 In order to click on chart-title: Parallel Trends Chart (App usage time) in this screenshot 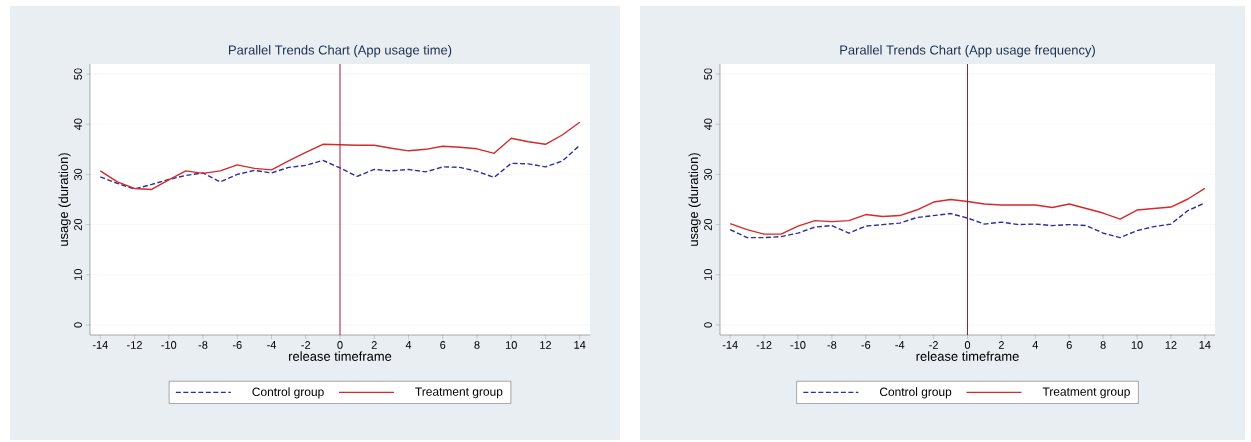, I will do `click(340, 51)`.